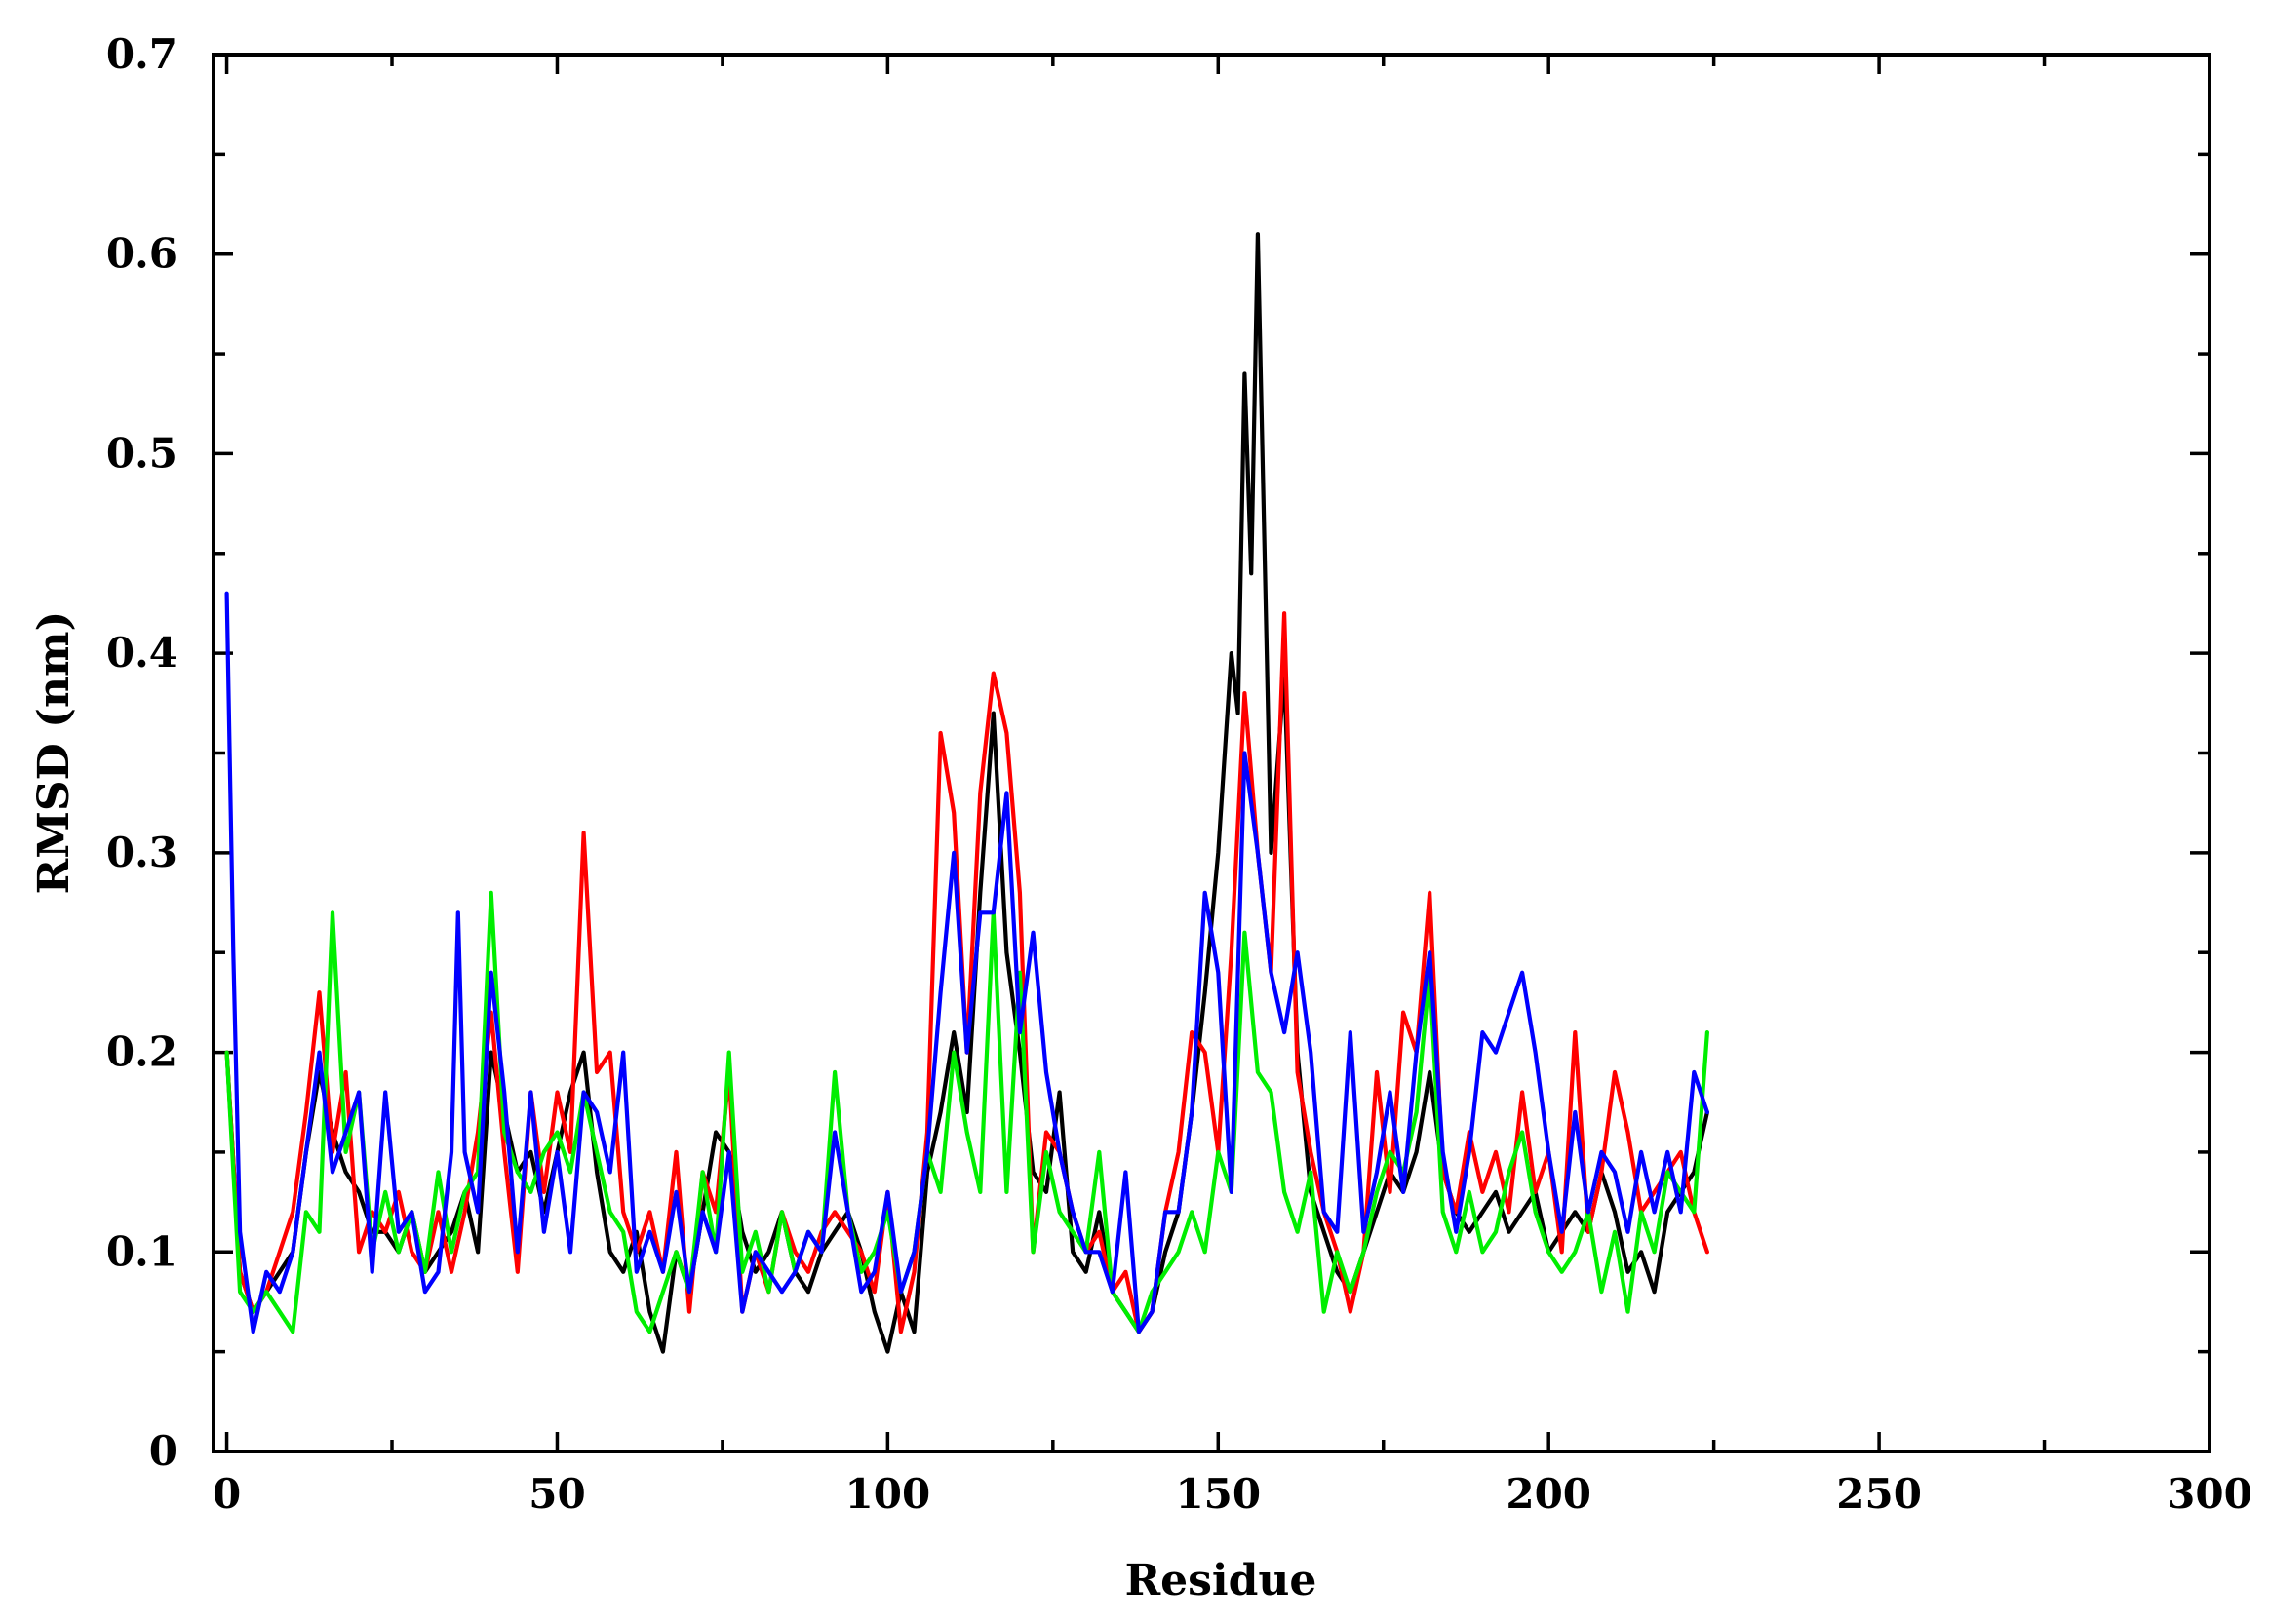  What do you see at coordinates (141, 653) in the screenshot?
I see `y-tick-label: 0.4` at bounding box center [141, 653].